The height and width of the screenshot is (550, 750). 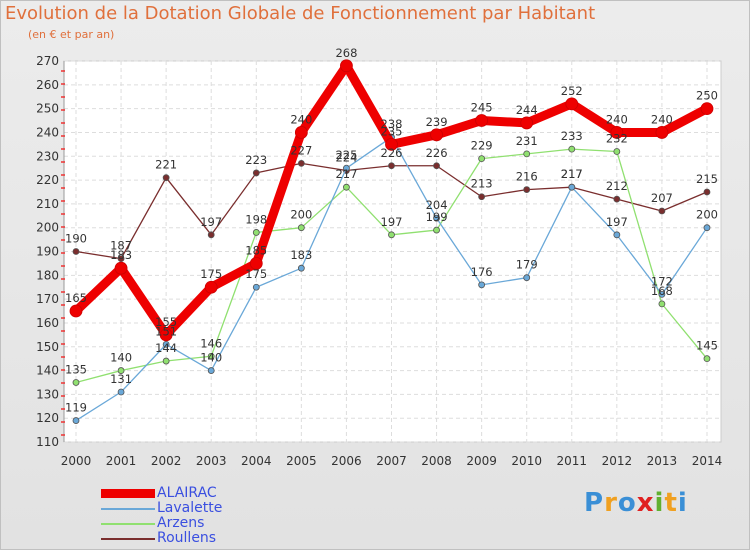 What do you see at coordinates (436, 461) in the screenshot?
I see `x-tick-label: 2008` at bounding box center [436, 461].